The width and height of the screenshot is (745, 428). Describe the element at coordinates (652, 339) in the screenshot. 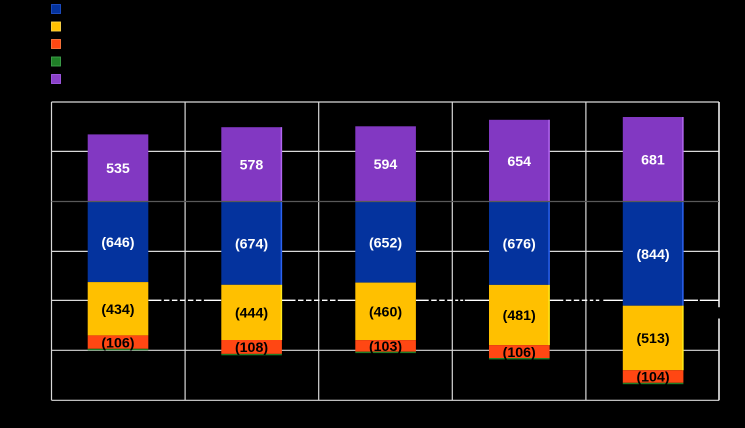

I see `svg-text: (513)` at that location.